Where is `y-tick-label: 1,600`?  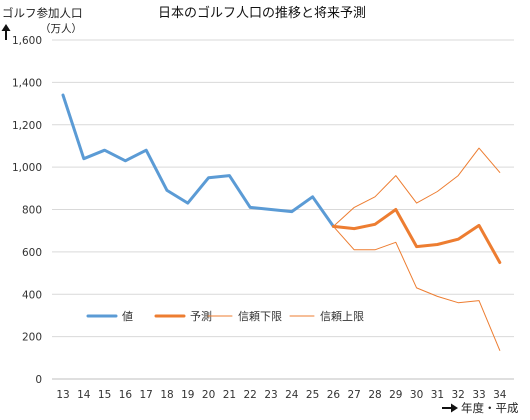 y-tick-label: 1,600 is located at coordinates (27, 41).